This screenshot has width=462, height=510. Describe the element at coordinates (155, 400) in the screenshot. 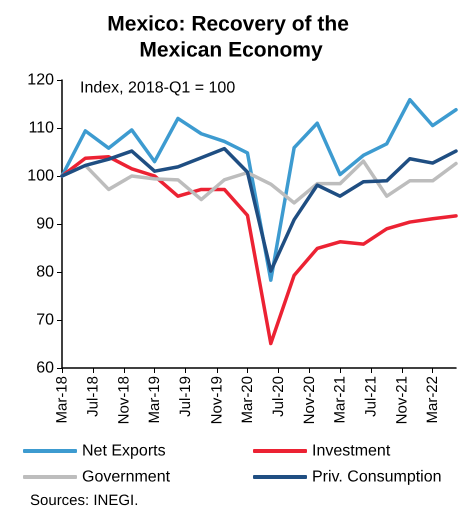

I see `x-tick-label: Mar-19` at that location.